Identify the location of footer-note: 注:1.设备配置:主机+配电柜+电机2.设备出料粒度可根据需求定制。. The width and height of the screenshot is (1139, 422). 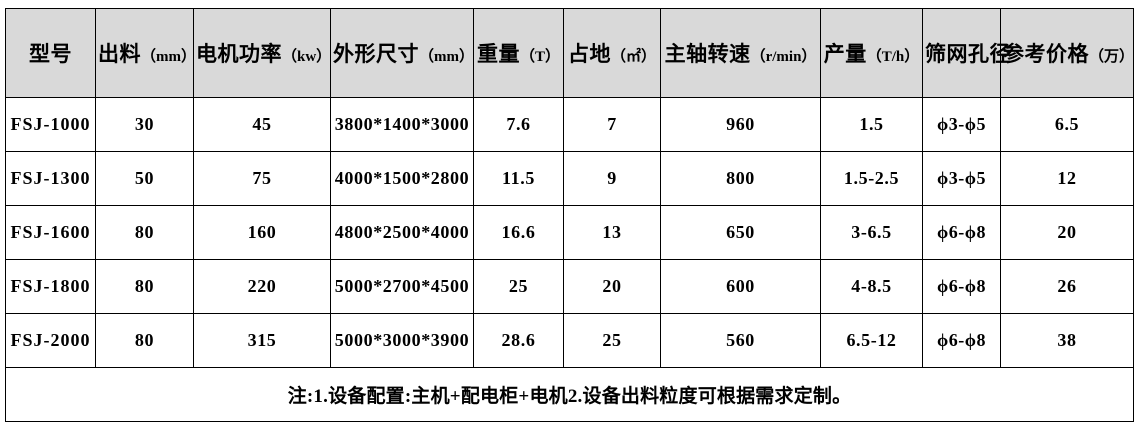
(569, 394).